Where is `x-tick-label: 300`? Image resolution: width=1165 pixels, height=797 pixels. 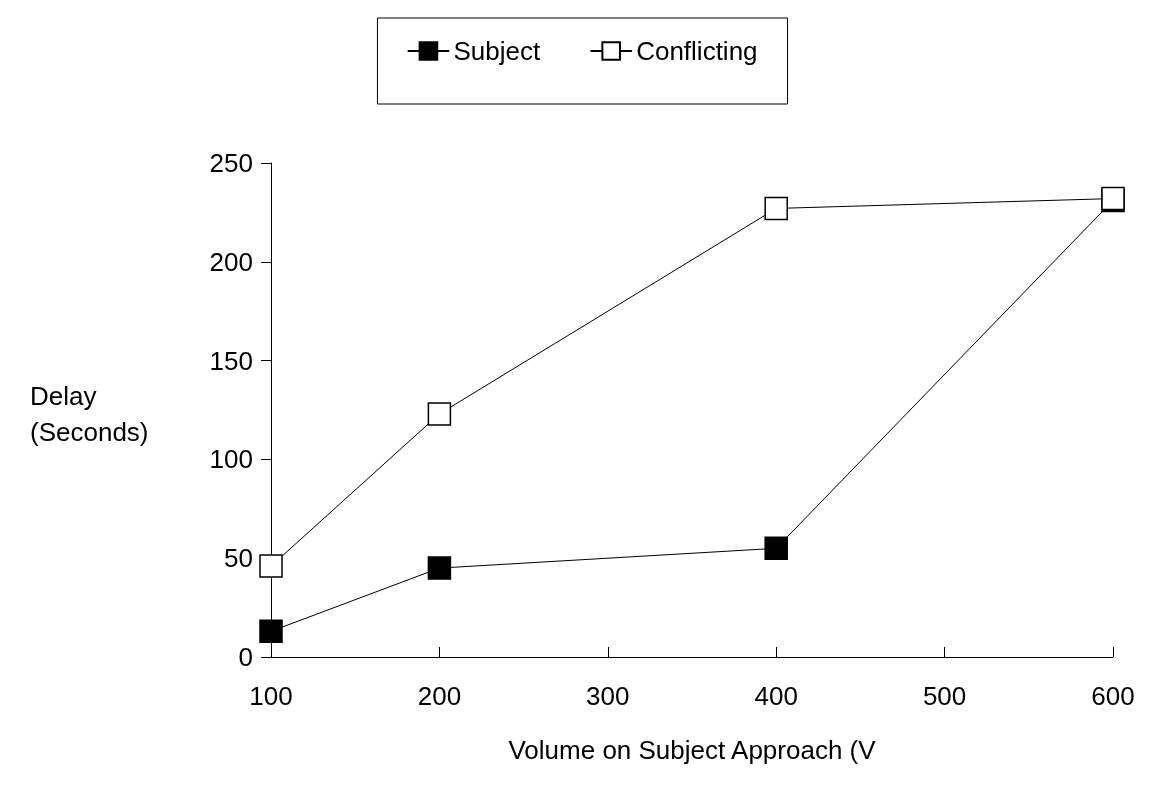
x-tick-label: 300 is located at coordinates (608, 696).